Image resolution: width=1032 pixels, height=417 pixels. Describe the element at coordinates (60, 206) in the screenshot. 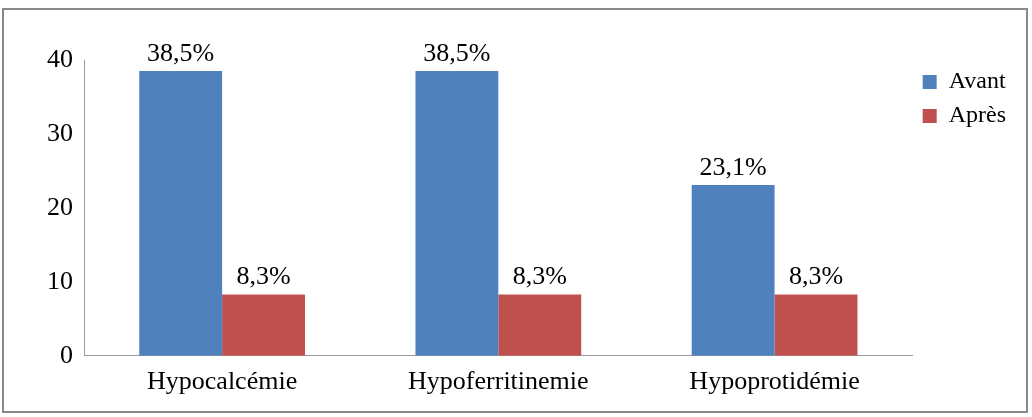

I see `y-tick-label: 20` at that location.